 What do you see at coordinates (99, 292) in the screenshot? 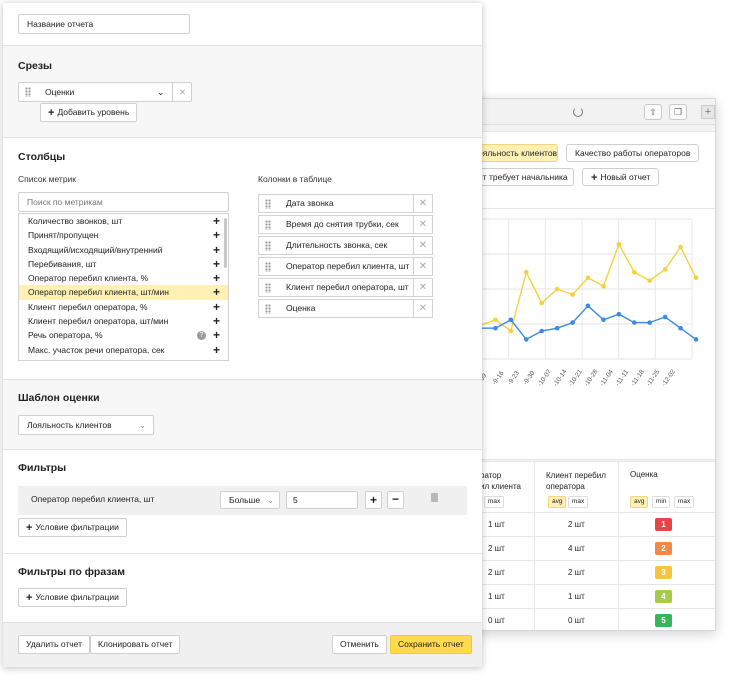
I see `metric-item-label: Оператор перебил клиента, шт/мин` at bounding box center [99, 292].